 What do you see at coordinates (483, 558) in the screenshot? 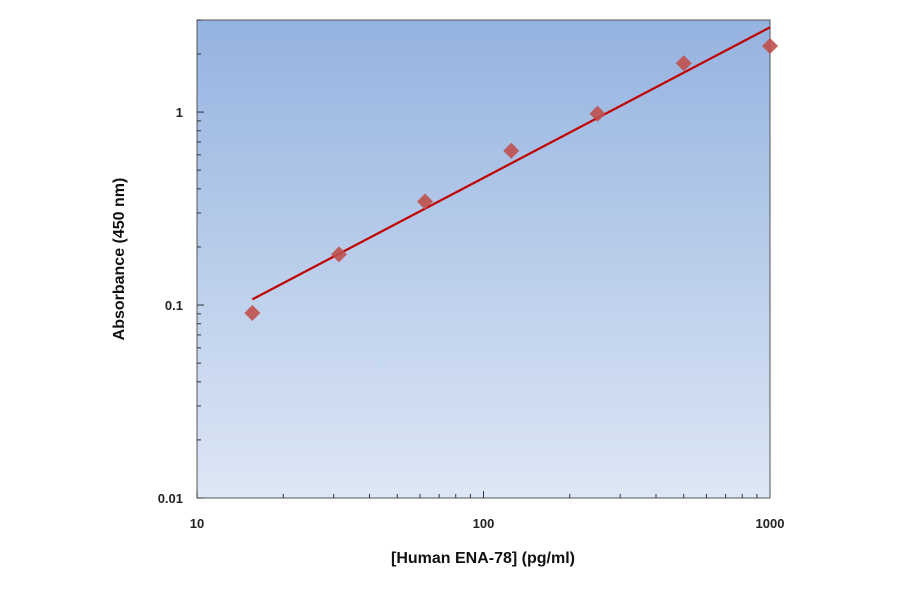
I see `x-axis-title: [Human ENA-78] (pg/ml)` at bounding box center [483, 558].